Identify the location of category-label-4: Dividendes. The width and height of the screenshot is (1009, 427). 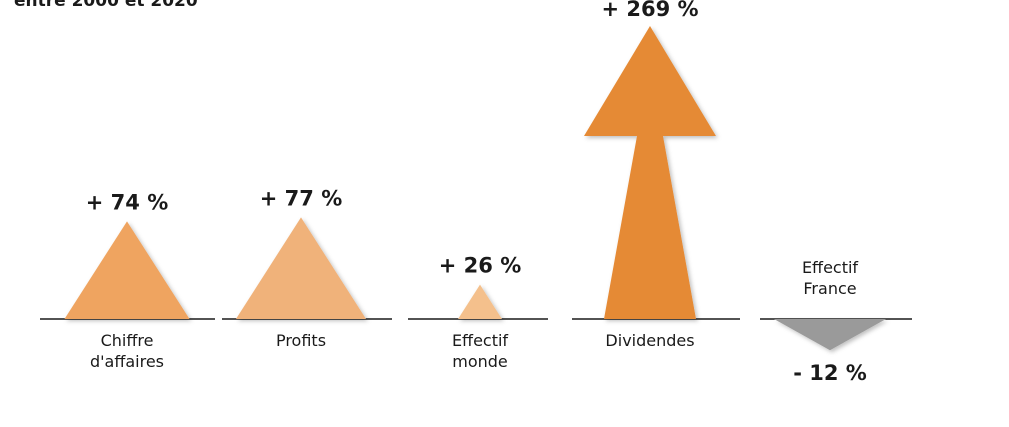
(649, 340).